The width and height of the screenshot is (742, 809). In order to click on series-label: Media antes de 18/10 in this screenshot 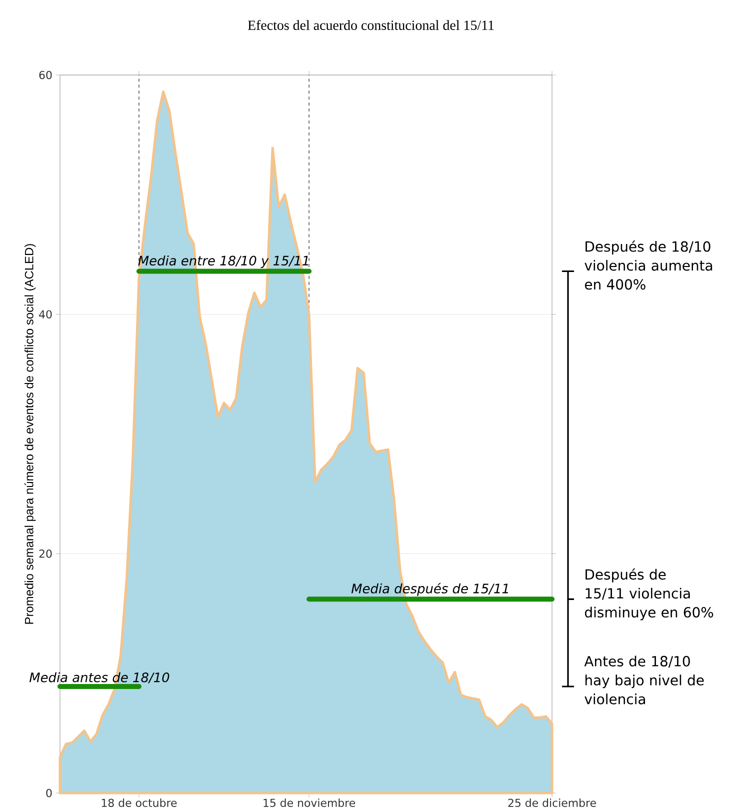, I will do `click(99, 678)`.